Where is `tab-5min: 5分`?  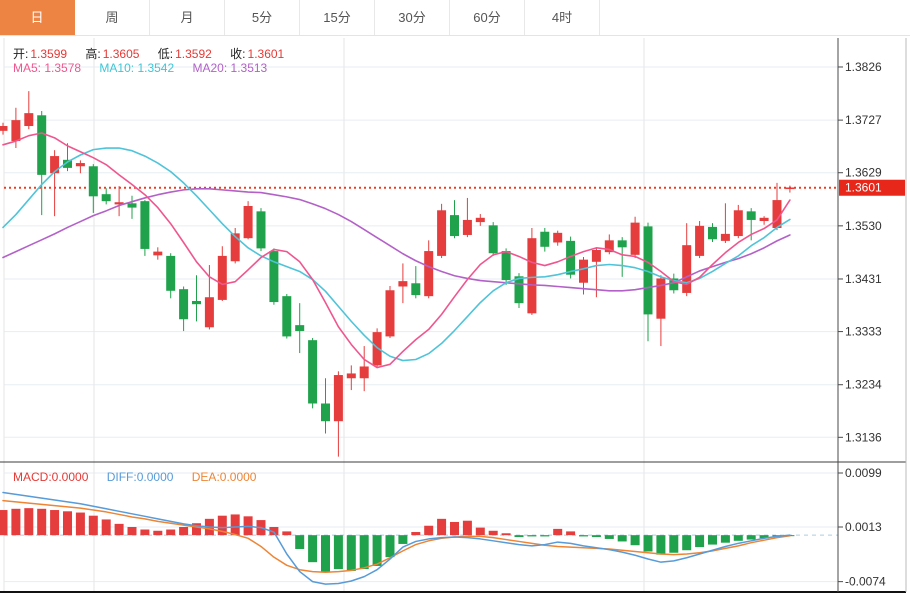
tab-5min: 5分 is located at coordinates (262, 17).